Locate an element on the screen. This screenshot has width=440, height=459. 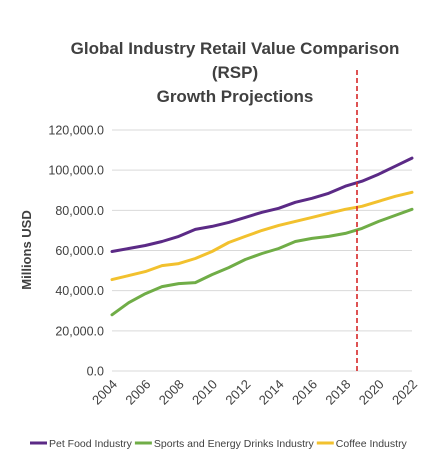
x-tick-label: 2006 is located at coordinates (137, 392).